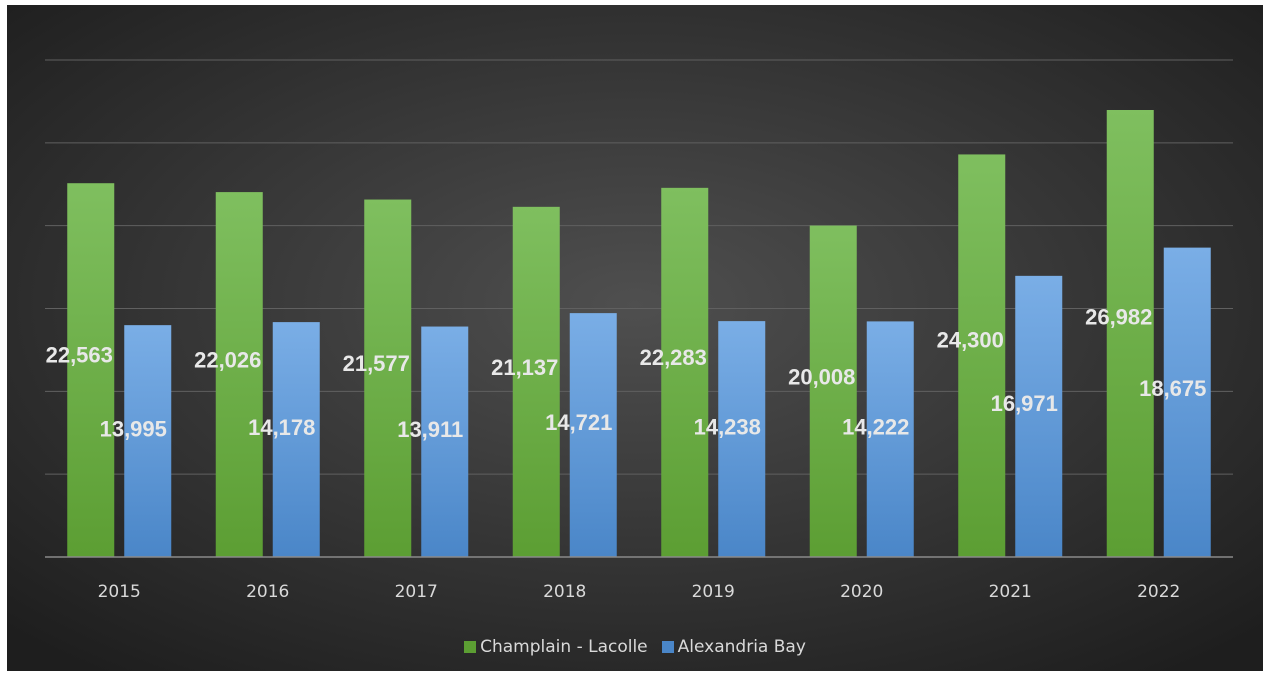  Describe the element at coordinates (741, 647) in the screenshot. I see `legend-label-alexandria-bay: Alexandria Bay` at that location.